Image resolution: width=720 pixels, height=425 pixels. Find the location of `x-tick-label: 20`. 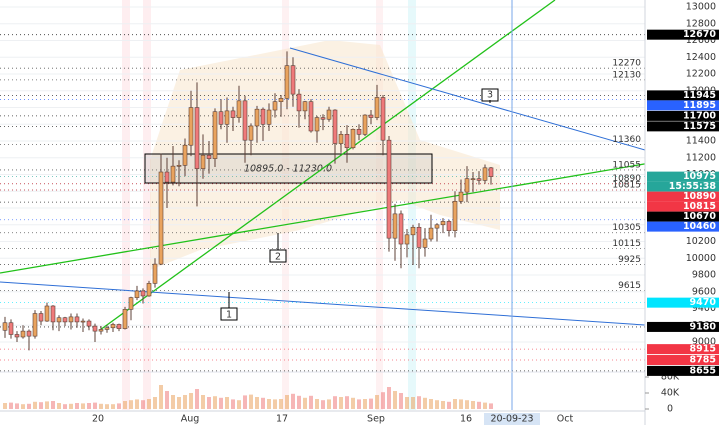

x-tick-label: 20 is located at coordinates (98, 419).